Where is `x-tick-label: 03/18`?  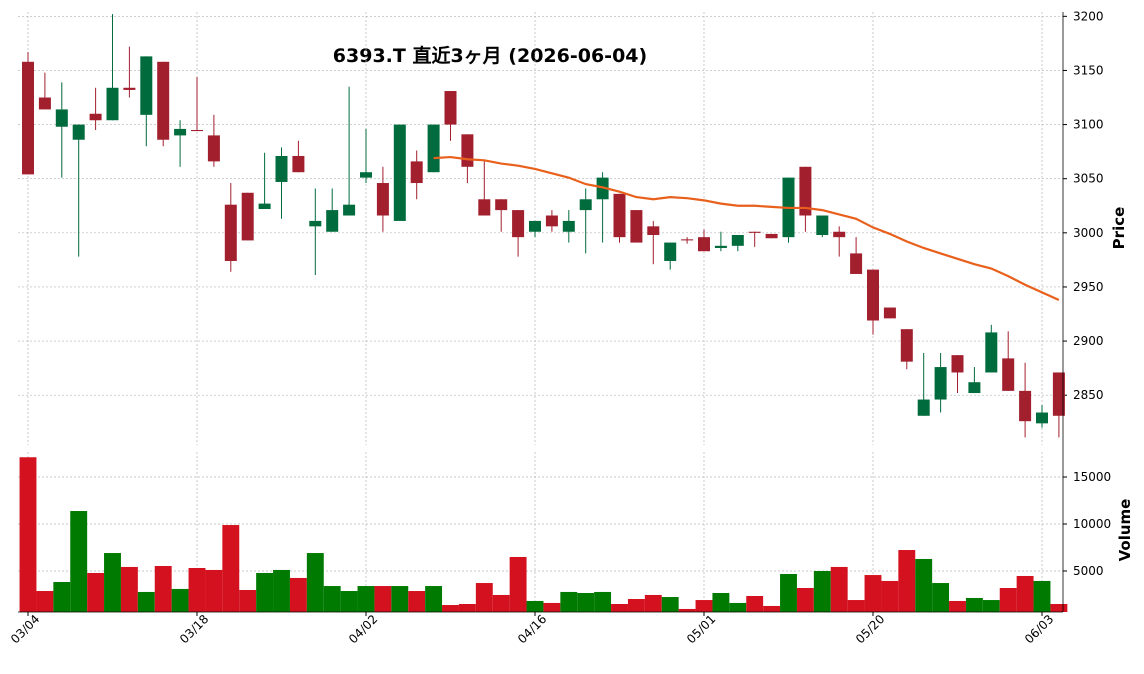
x-tick-label: 03/18 is located at coordinates (194, 629).